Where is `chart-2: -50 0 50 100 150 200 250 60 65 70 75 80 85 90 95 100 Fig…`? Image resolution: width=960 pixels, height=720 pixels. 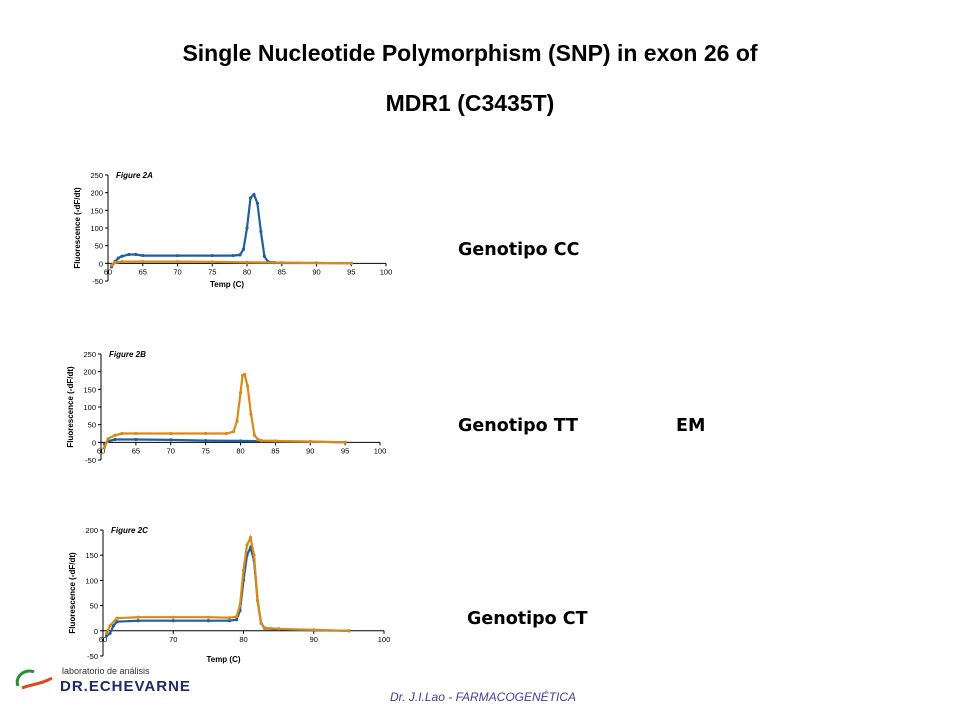 chart-2: -50 0 50 100 150 200 250 60 65 70 75 80 85 90 95 100 Fig… is located at coordinates (226, 407).